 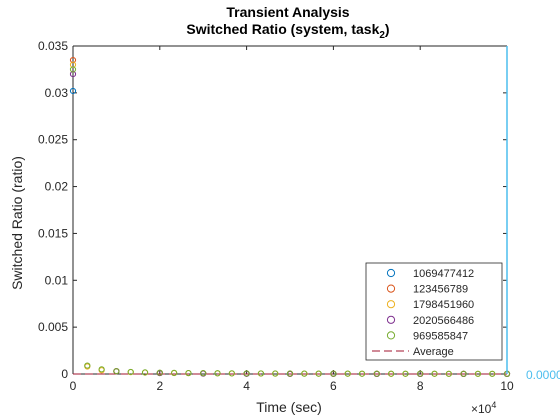 What do you see at coordinates (443, 305) in the screenshot?
I see `legend-label: 1798451960` at bounding box center [443, 305].